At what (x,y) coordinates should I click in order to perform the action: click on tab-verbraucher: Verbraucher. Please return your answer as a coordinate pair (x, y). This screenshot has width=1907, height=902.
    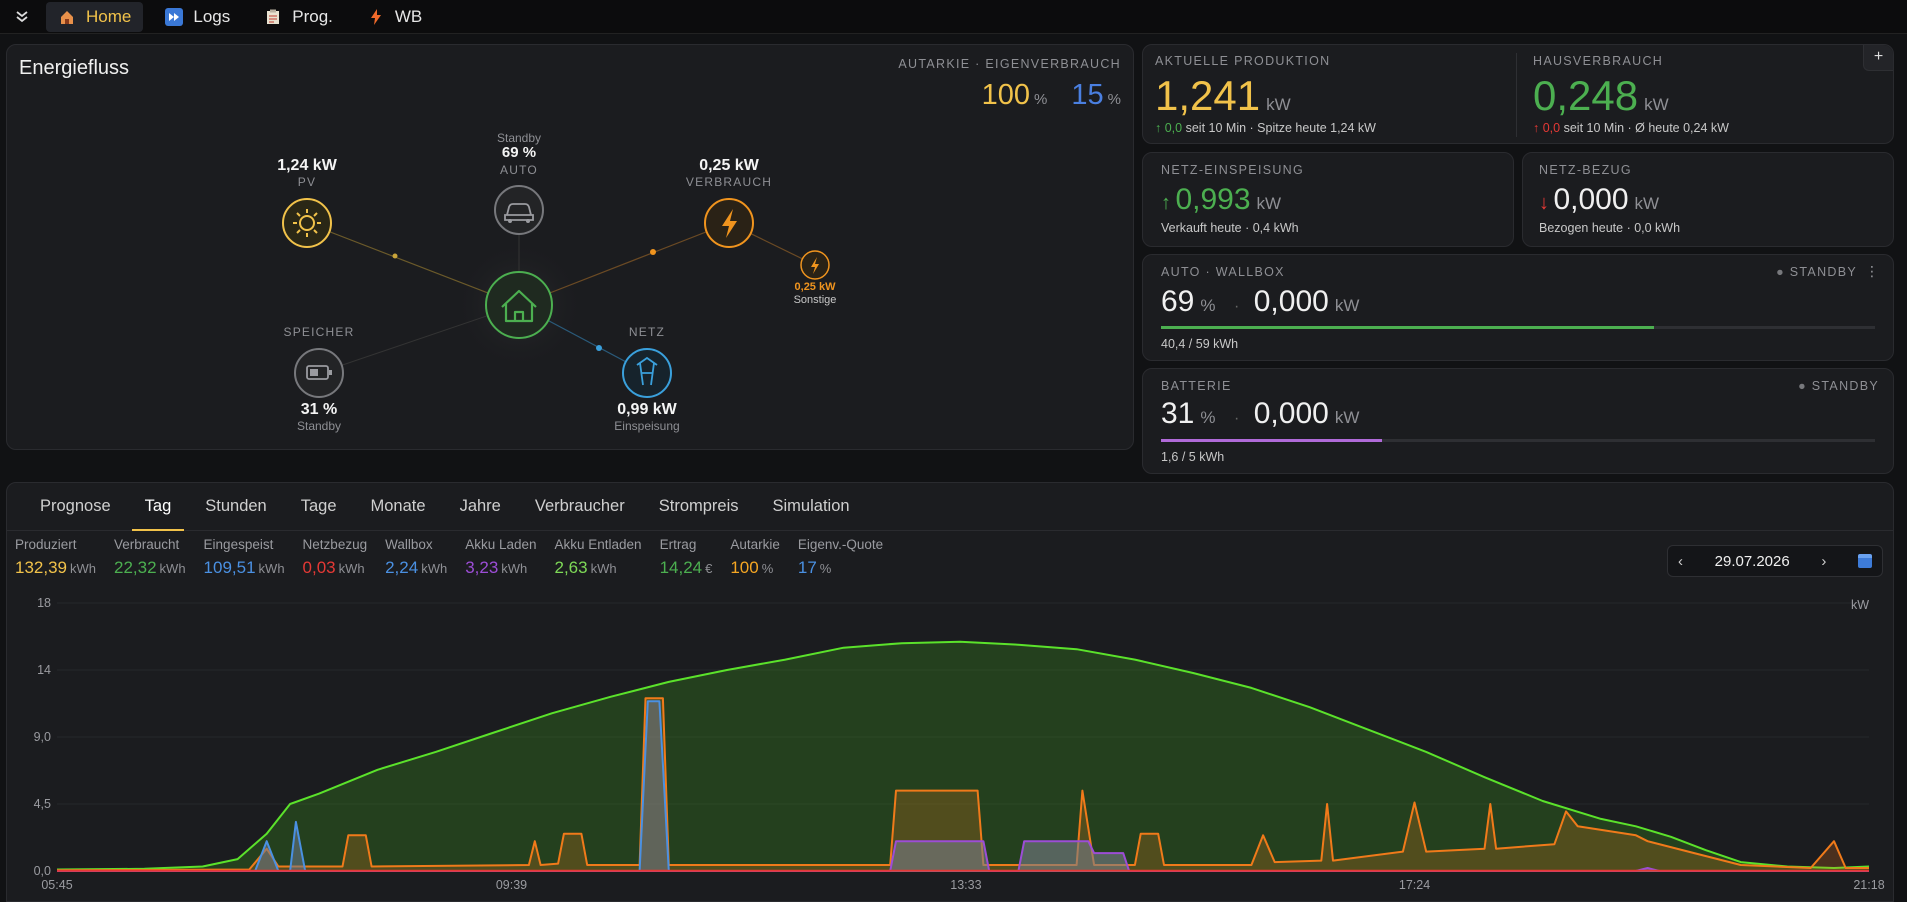
    Looking at the image, I should click on (579, 506).